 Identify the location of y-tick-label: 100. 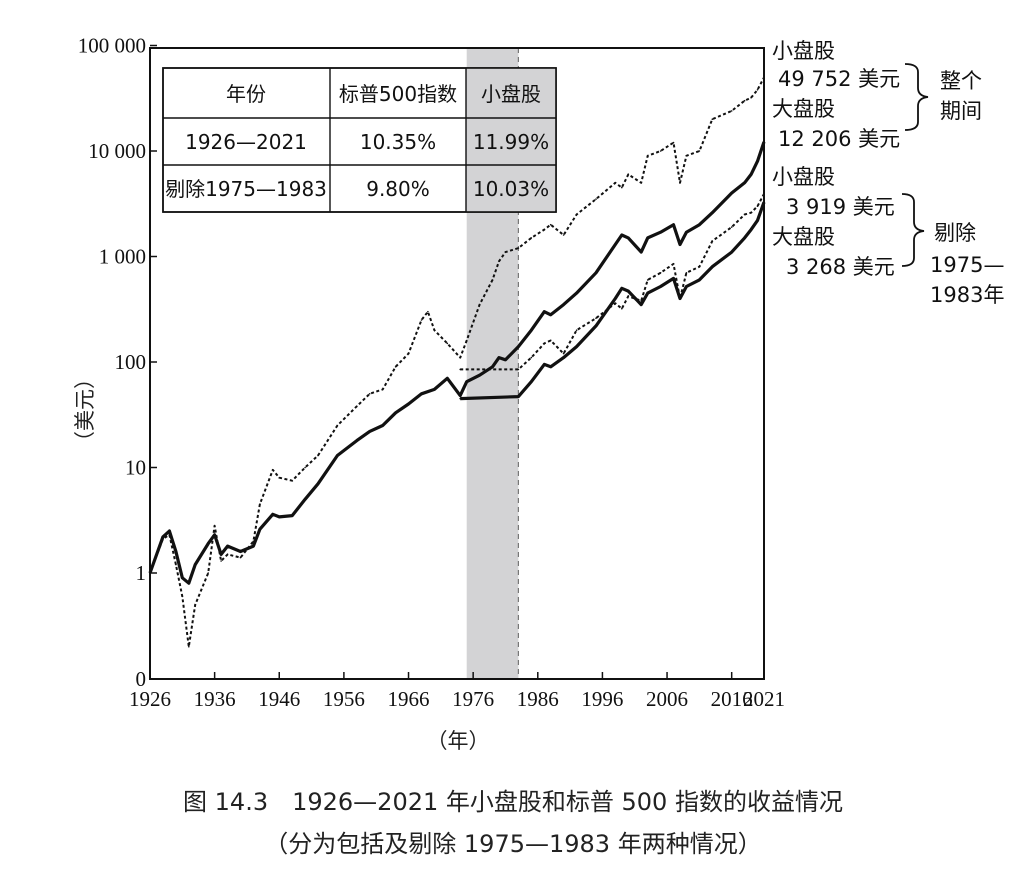
(131, 362).